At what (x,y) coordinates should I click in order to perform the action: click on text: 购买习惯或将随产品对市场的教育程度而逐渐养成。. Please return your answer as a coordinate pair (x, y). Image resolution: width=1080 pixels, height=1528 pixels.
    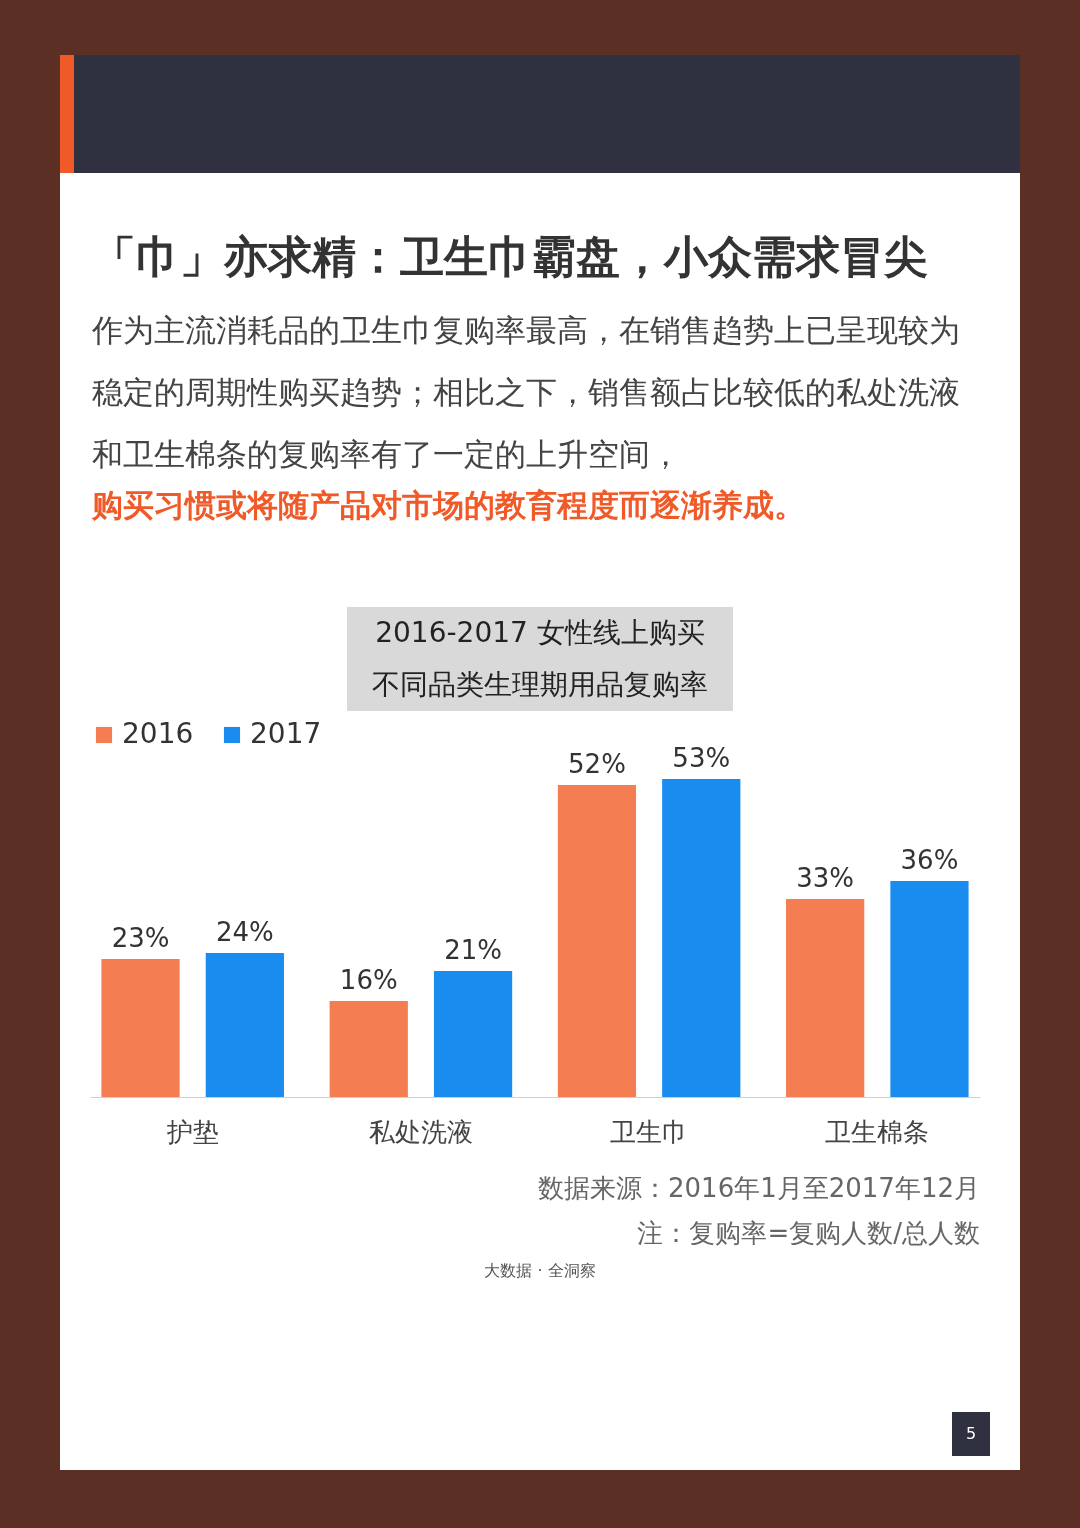
    Looking at the image, I should click on (449, 506).